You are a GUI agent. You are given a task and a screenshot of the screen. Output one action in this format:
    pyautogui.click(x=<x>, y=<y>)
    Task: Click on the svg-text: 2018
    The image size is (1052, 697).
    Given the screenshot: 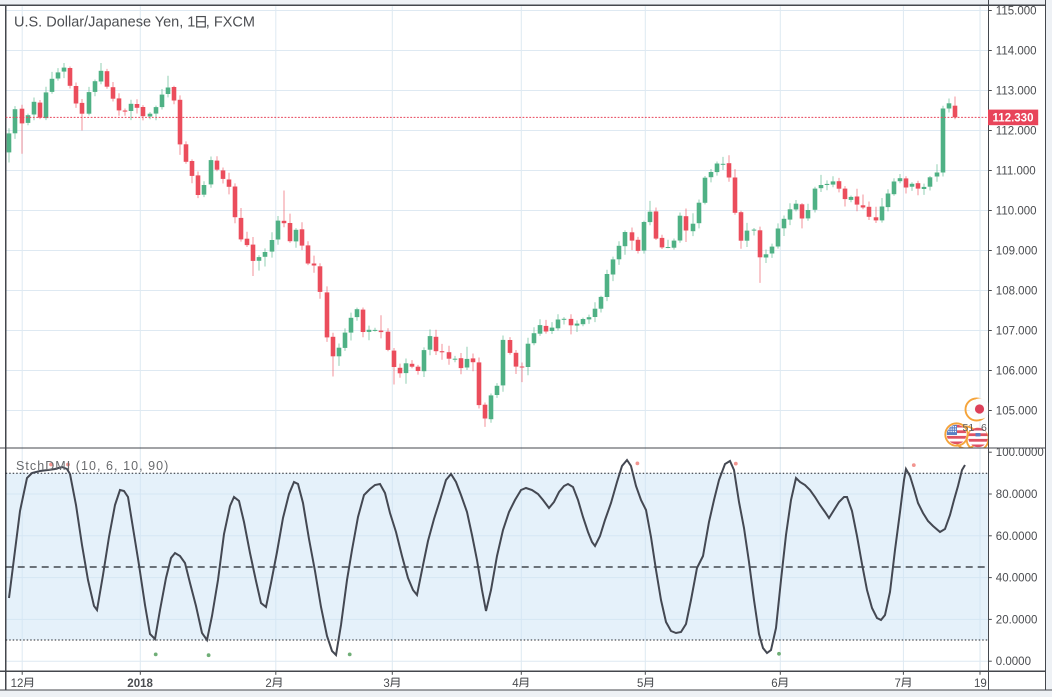 What is the action you would take?
    pyautogui.click(x=140, y=684)
    